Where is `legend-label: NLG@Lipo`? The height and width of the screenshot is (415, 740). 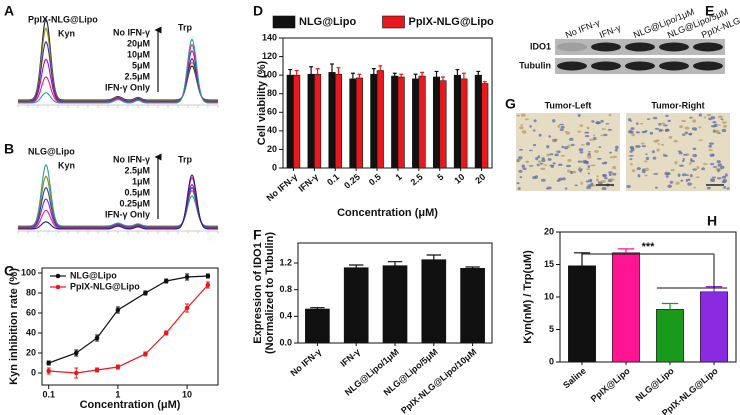
legend-label: NLG@Lipo is located at coordinates (327, 22).